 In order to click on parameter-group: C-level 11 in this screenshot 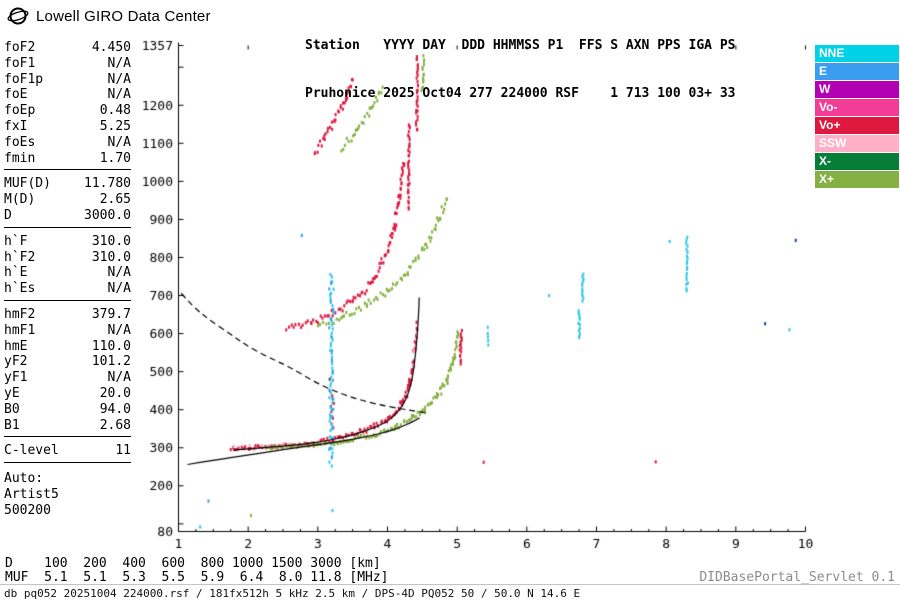, I will do `click(67, 453)`.